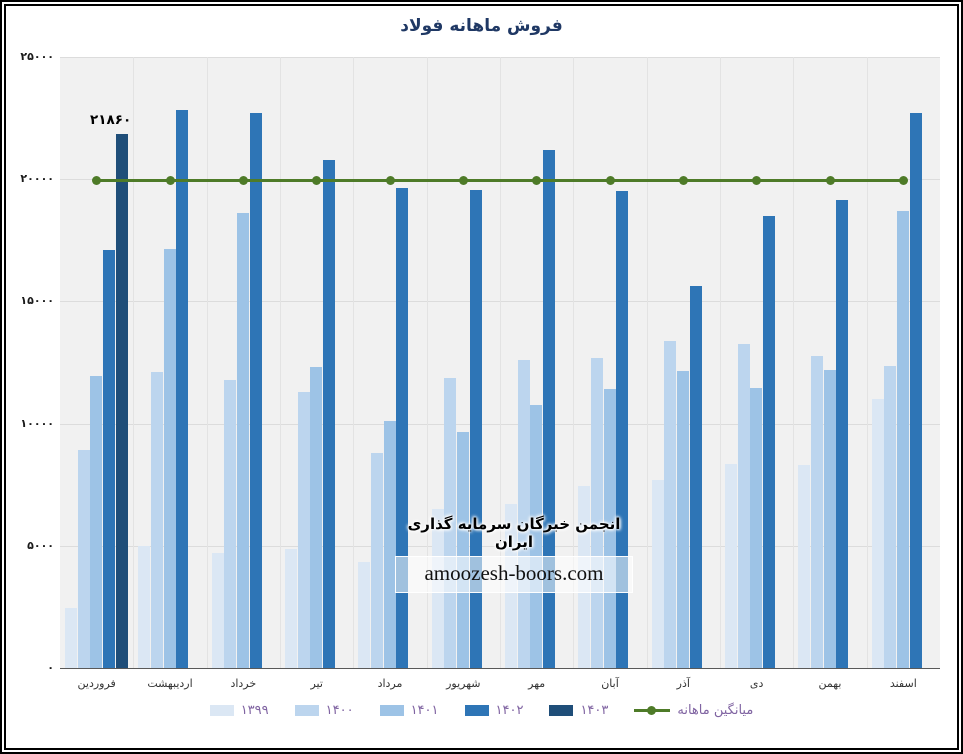 The image size is (963, 754). I want to click on x-tick-label-آبان: آبان, so click(610, 683).